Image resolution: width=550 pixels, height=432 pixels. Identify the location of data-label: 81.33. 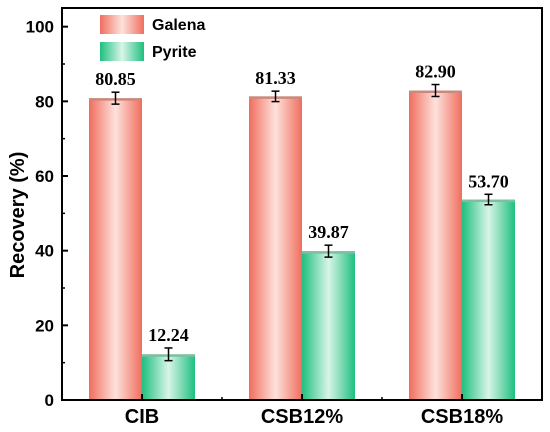
(275, 78).